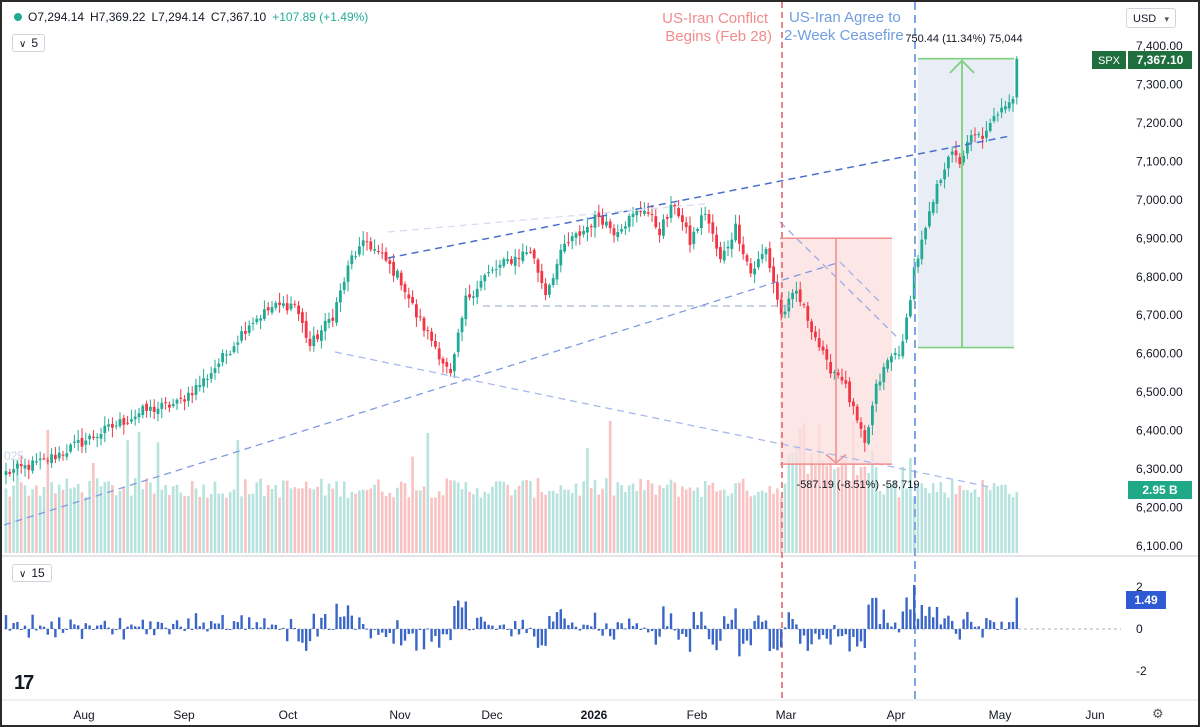 The height and width of the screenshot is (727, 1200). Describe the element at coordinates (32, 573) in the screenshot. I see `bottom-indicator-toggle: ∨ 15` at that location.